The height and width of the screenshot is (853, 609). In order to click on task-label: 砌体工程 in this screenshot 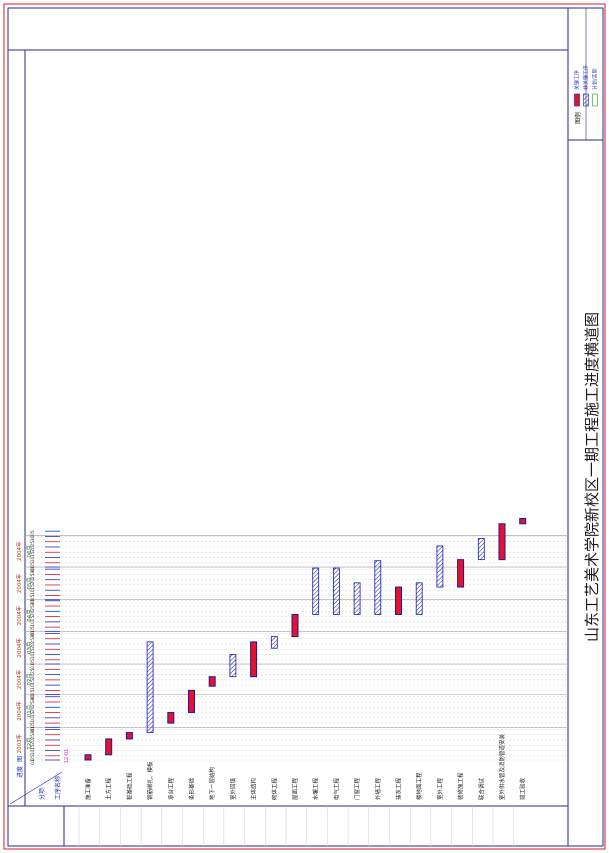, I will do `click(274, 788)`.